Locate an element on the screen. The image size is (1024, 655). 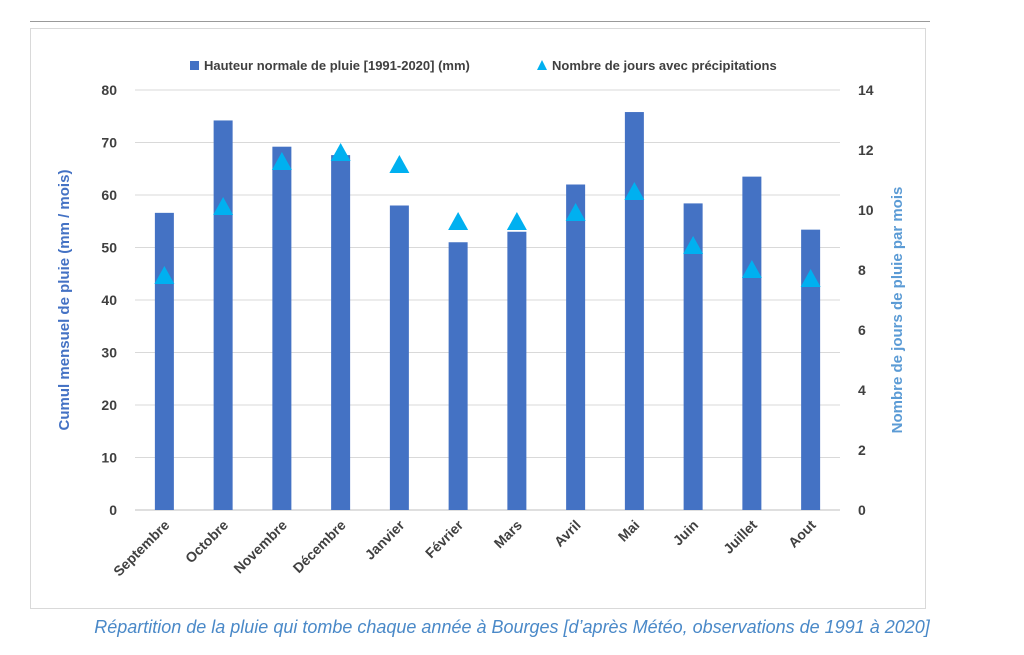
y-tick-label: 50 is located at coordinates (109, 248).